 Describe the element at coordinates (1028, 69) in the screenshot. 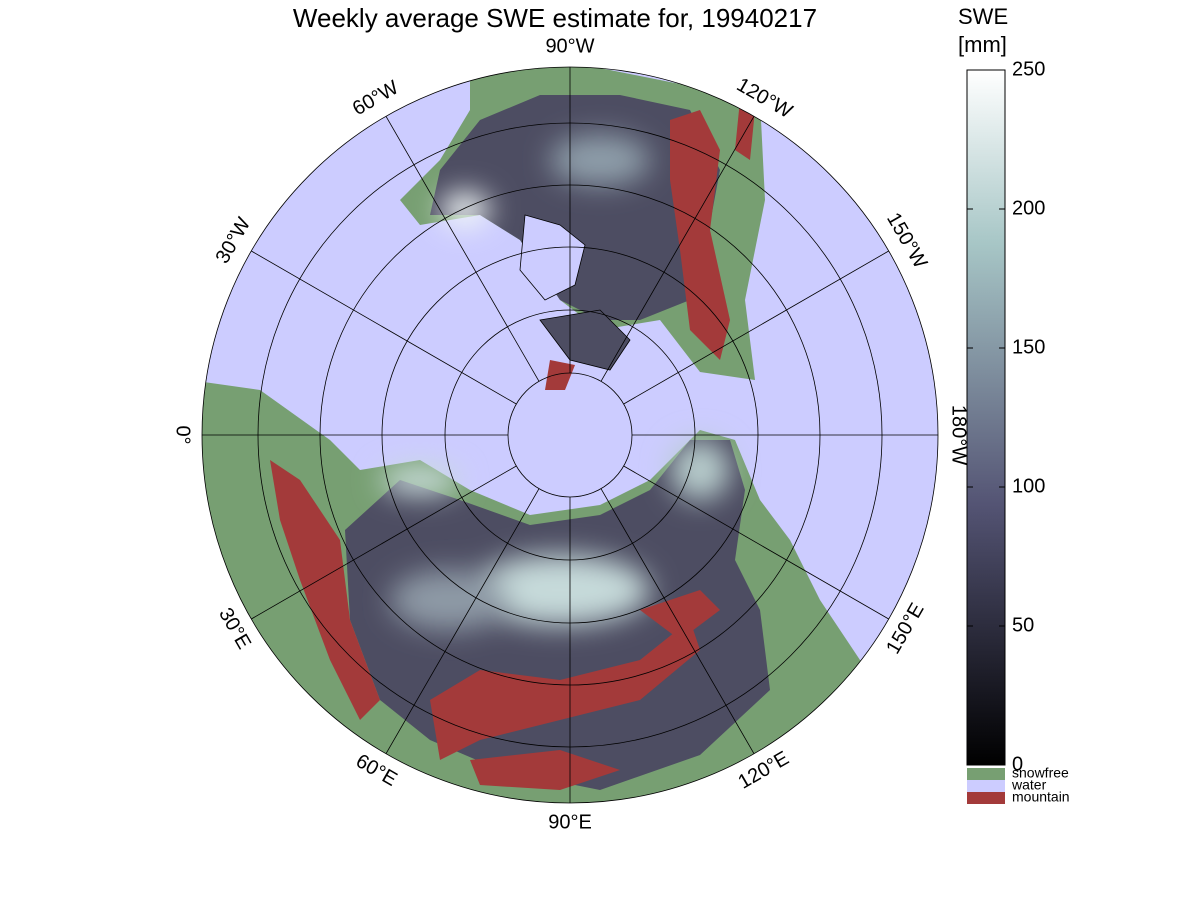

I see `colorbar-tick-label: 250` at that location.